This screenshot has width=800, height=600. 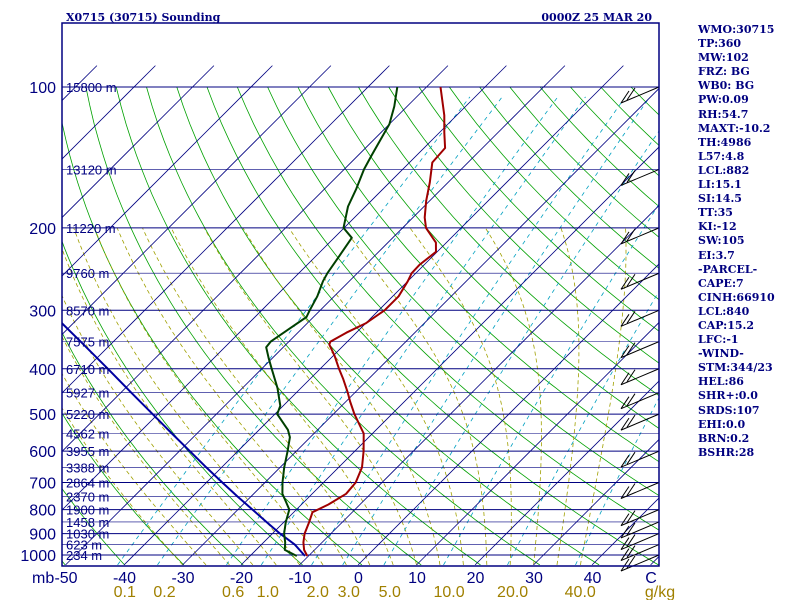 What do you see at coordinates (299, 578) in the screenshot?
I see `temperature-tick-label: -10` at bounding box center [299, 578].